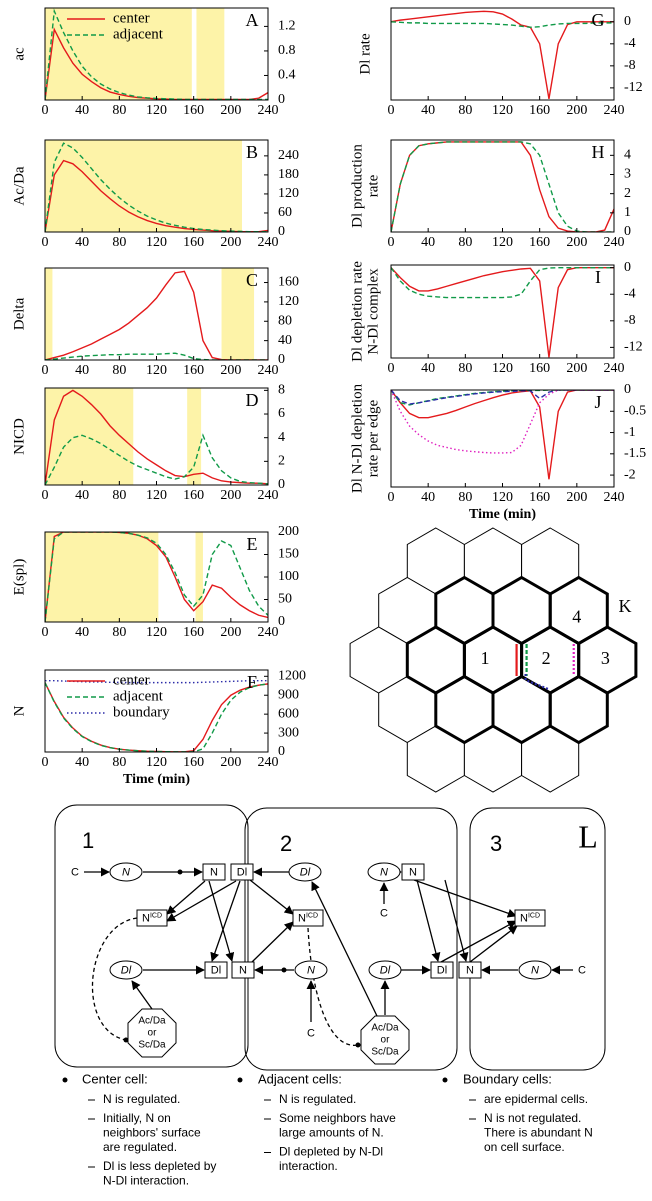 The height and width of the screenshot is (1201, 652). I want to click on node: NICD, so click(152, 918).